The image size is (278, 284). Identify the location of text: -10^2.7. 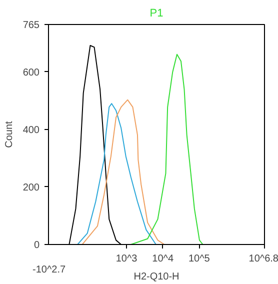
(49, 270).